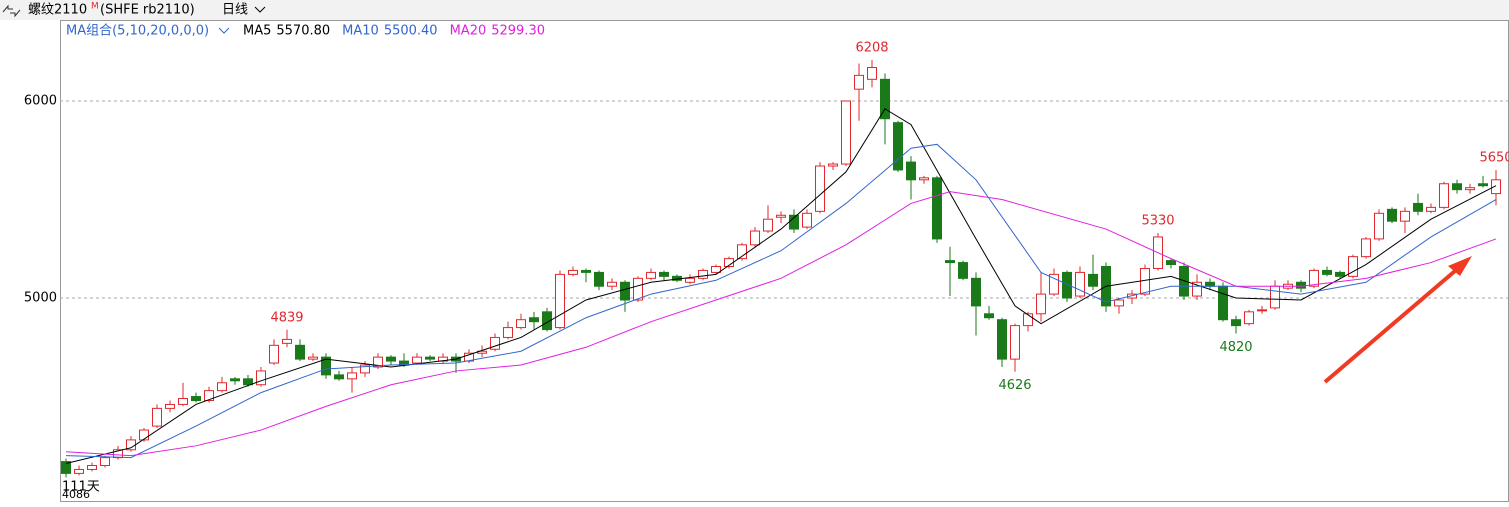  What do you see at coordinates (235, 10) in the screenshot?
I see `period: 日线` at bounding box center [235, 10].